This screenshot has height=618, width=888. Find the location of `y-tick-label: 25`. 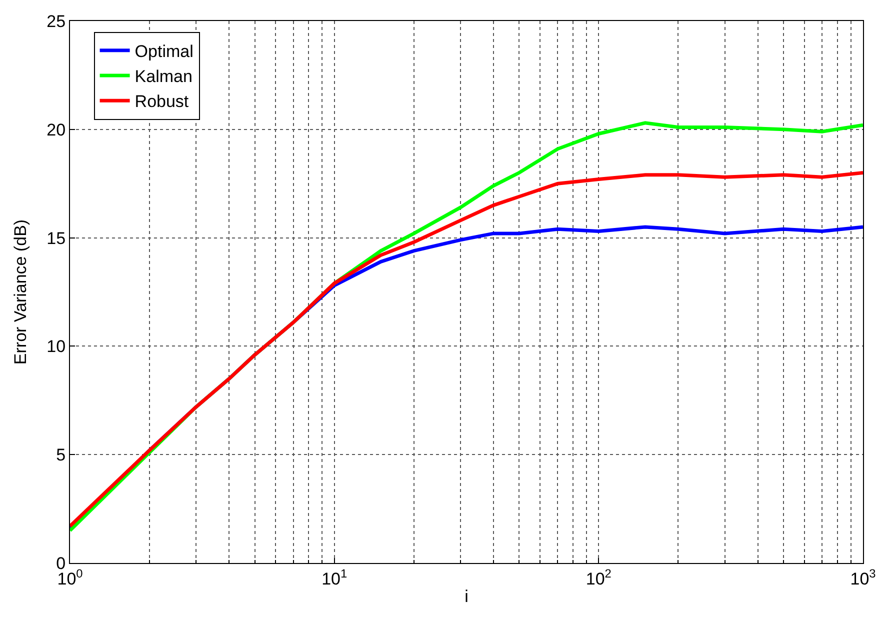

y-tick-label: 25 is located at coordinates (56, 21).